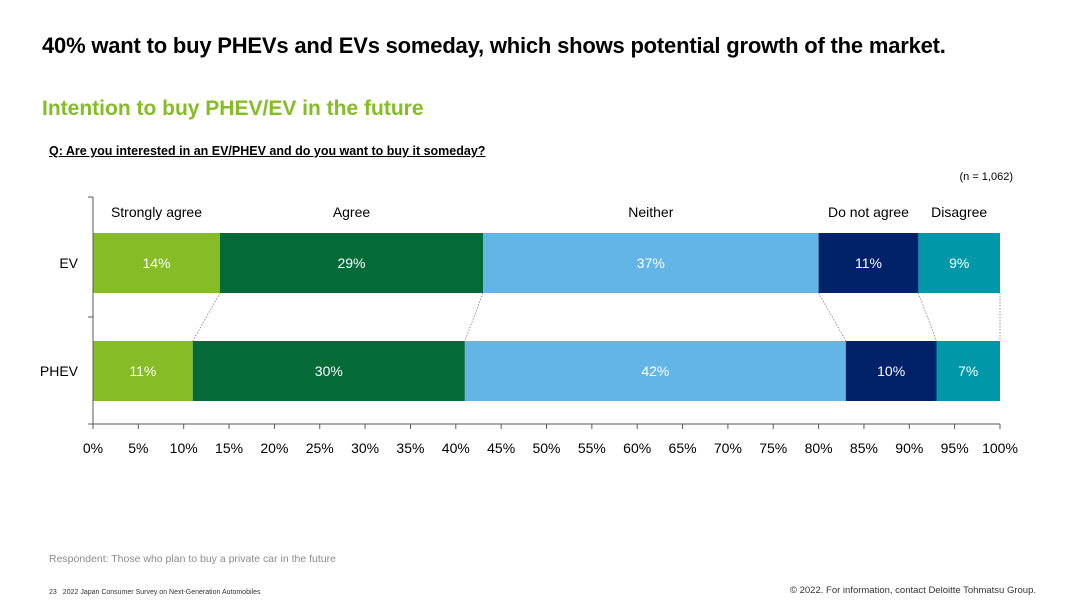  I want to click on bar-phev-strongly-agree, so click(143, 371).